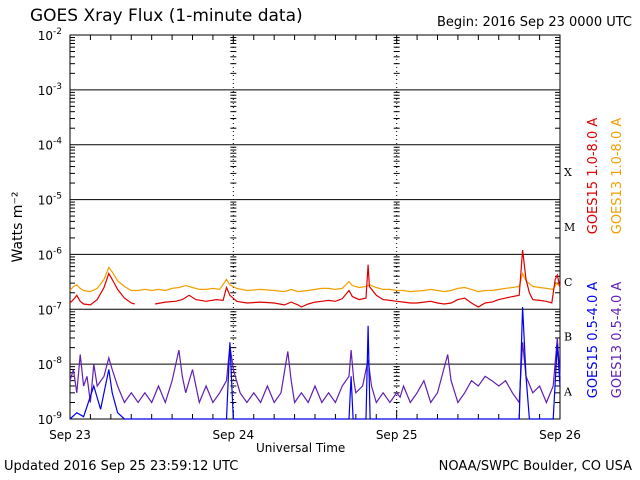 This screenshot has width=640, height=480. Describe the element at coordinates (70, 435) in the screenshot. I see `x-tick-label: Sep 23` at that location.